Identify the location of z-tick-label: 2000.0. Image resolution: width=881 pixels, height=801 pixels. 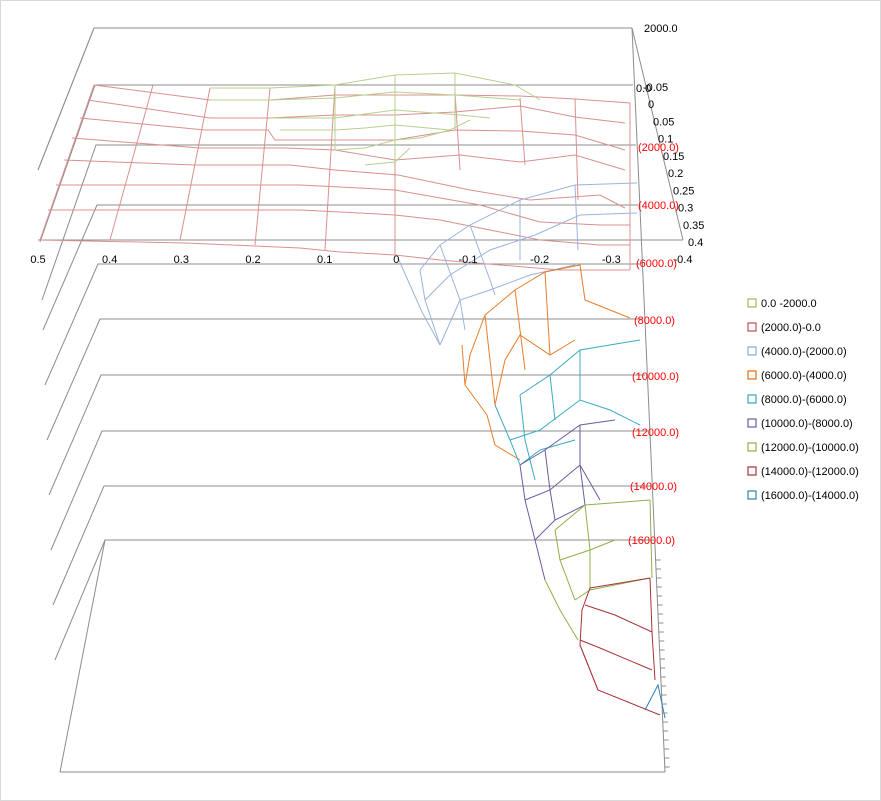
(661, 29).